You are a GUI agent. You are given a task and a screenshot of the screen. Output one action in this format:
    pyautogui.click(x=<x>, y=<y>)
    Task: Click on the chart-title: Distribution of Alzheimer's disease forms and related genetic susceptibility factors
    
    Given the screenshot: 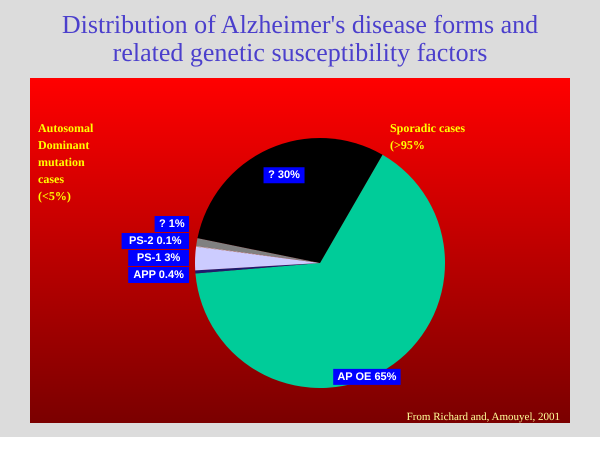 What is the action you would take?
    pyautogui.click(x=300, y=38)
    